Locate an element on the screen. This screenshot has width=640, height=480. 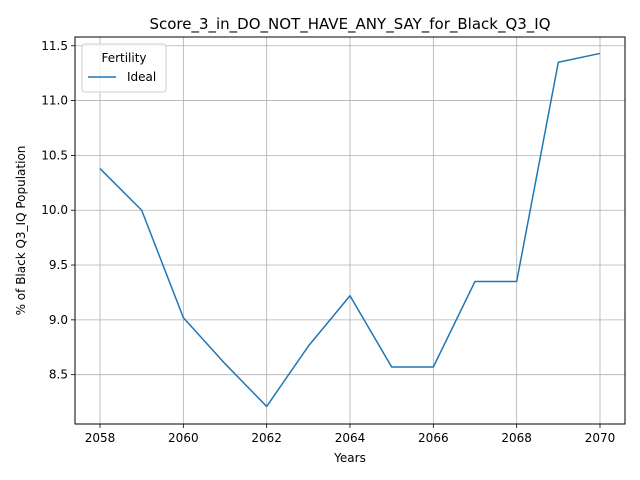
y-tick-label: 9.5 is located at coordinates (58, 265).